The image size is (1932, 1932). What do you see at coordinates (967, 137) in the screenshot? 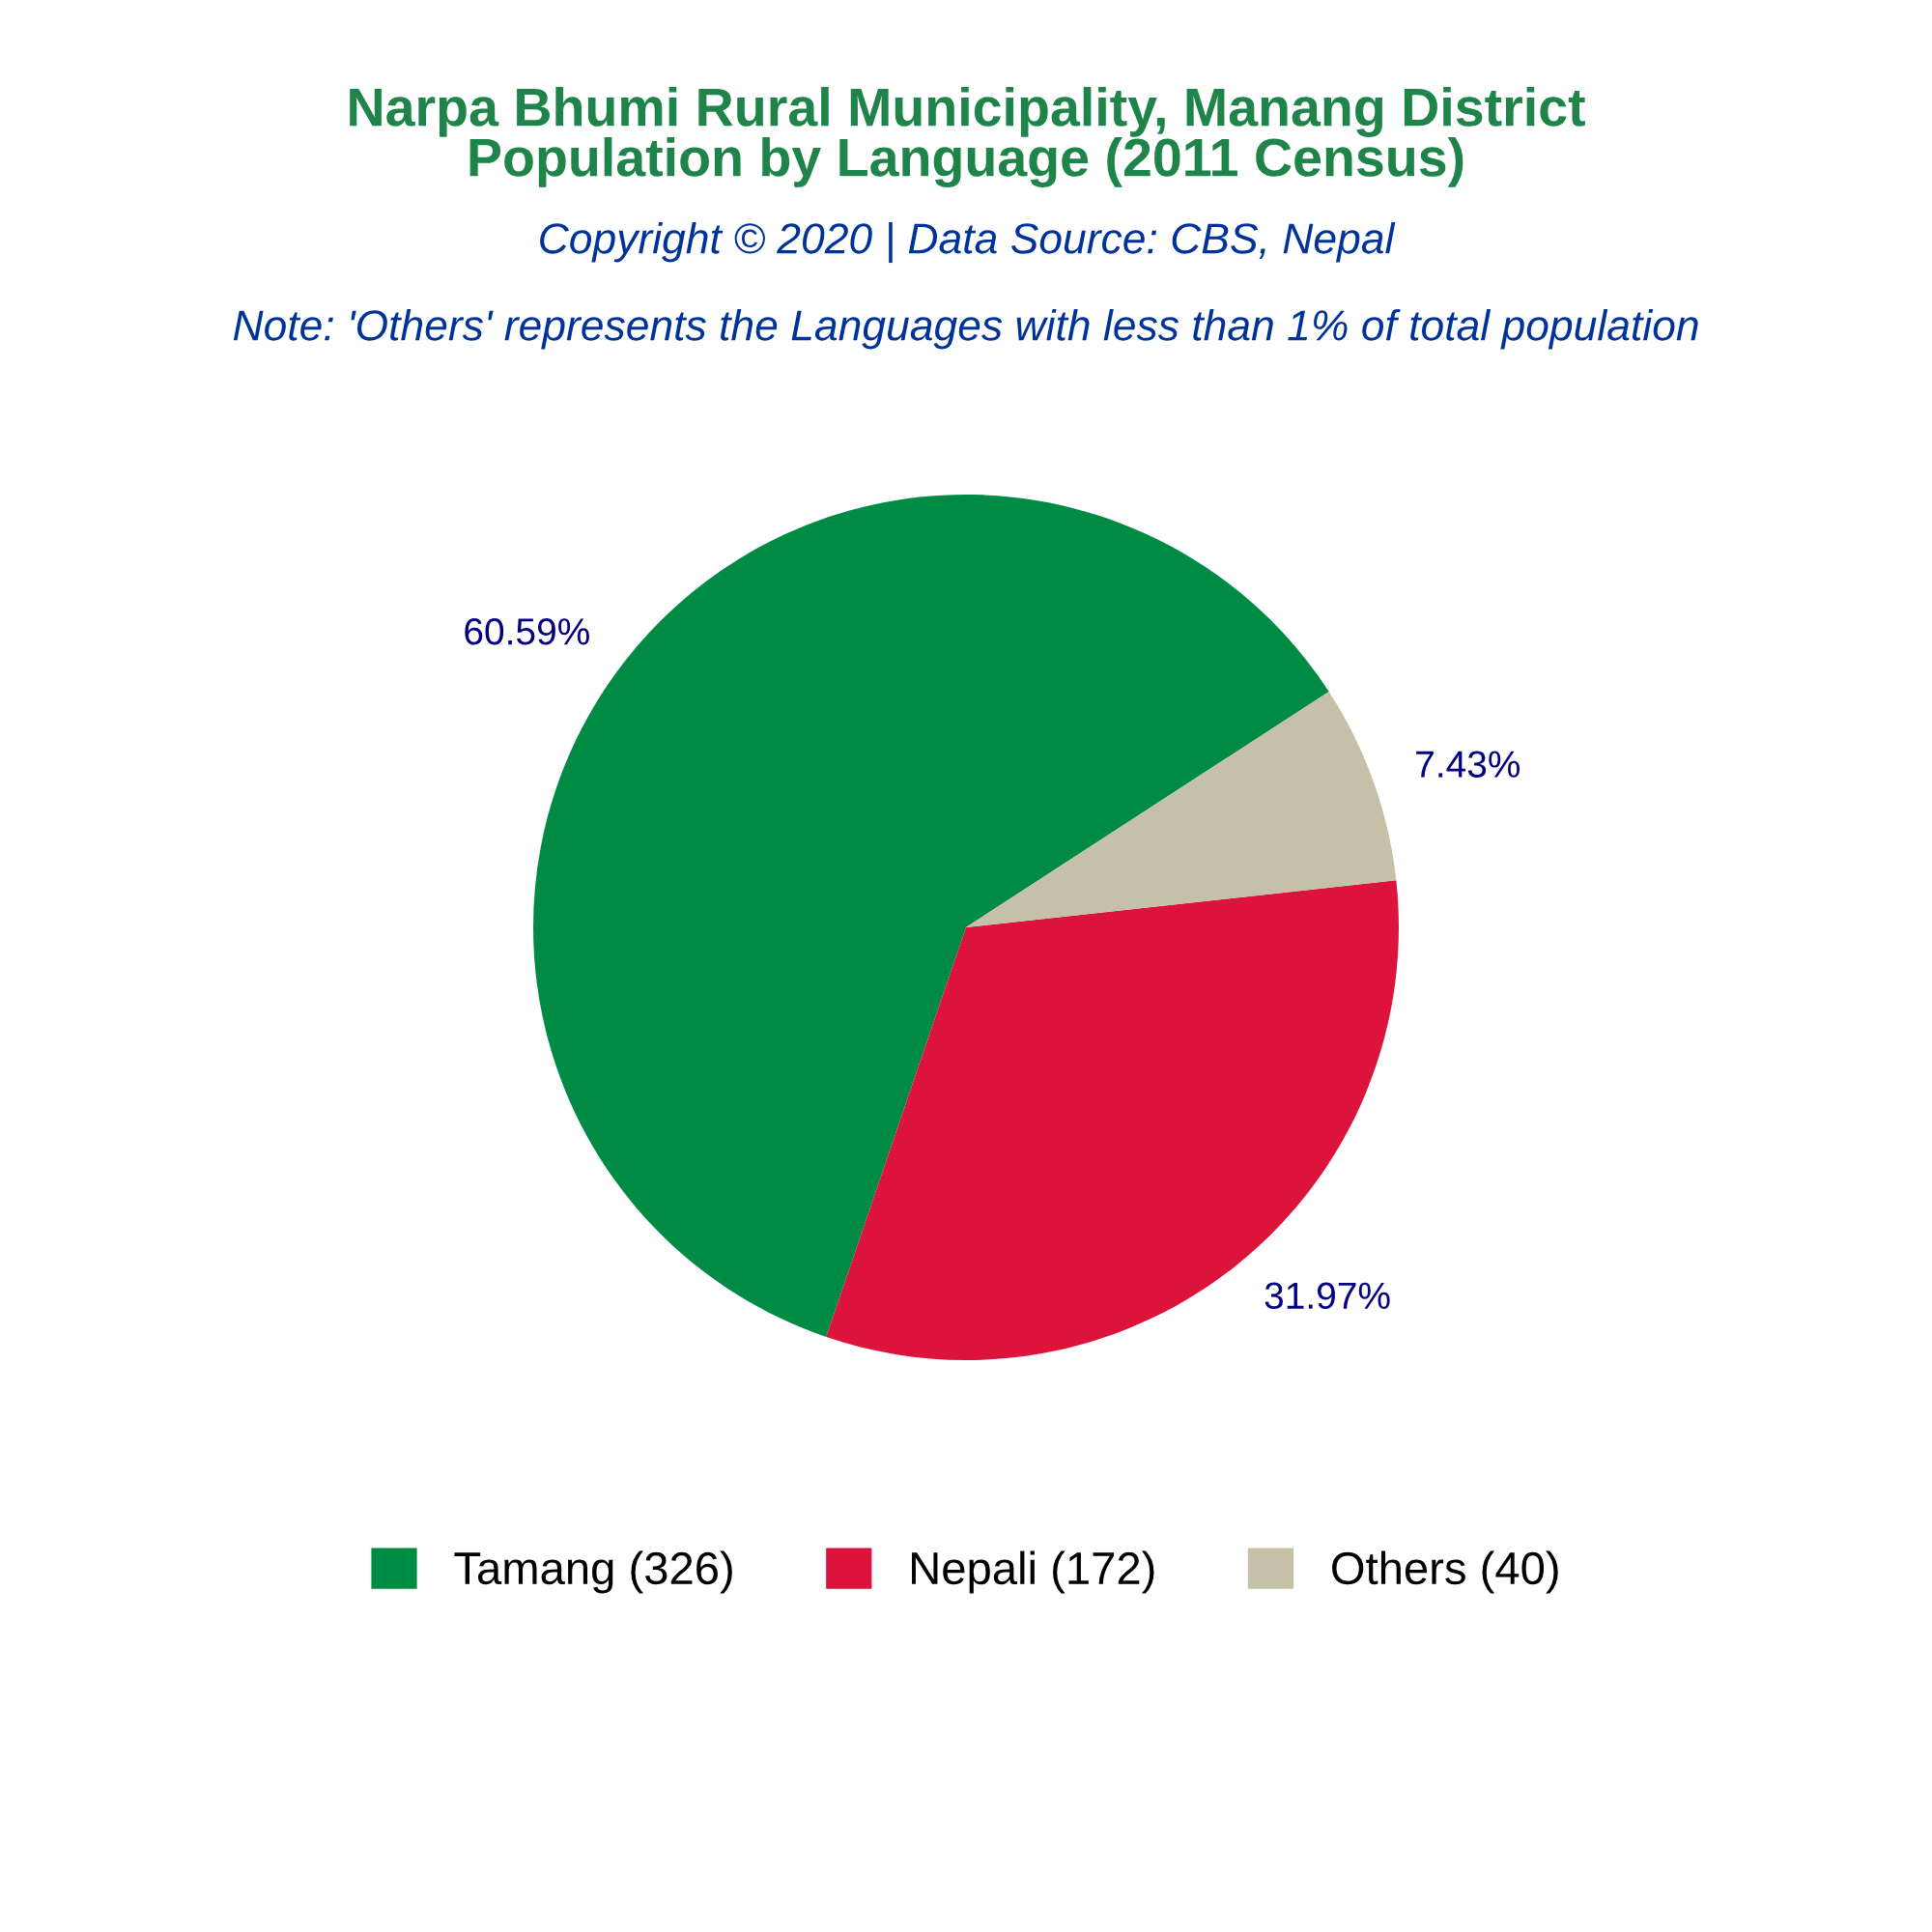
I see `chart-title: Narpa Bhumi Rural Municipality, Manang District Population by Language (2011 Census)` at bounding box center [967, 137].